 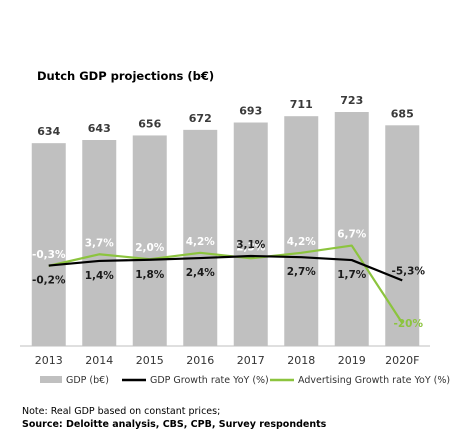 I want to click on legend-label-gdp-growth: GDP Growth rate YoY (%), so click(x=209, y=380).